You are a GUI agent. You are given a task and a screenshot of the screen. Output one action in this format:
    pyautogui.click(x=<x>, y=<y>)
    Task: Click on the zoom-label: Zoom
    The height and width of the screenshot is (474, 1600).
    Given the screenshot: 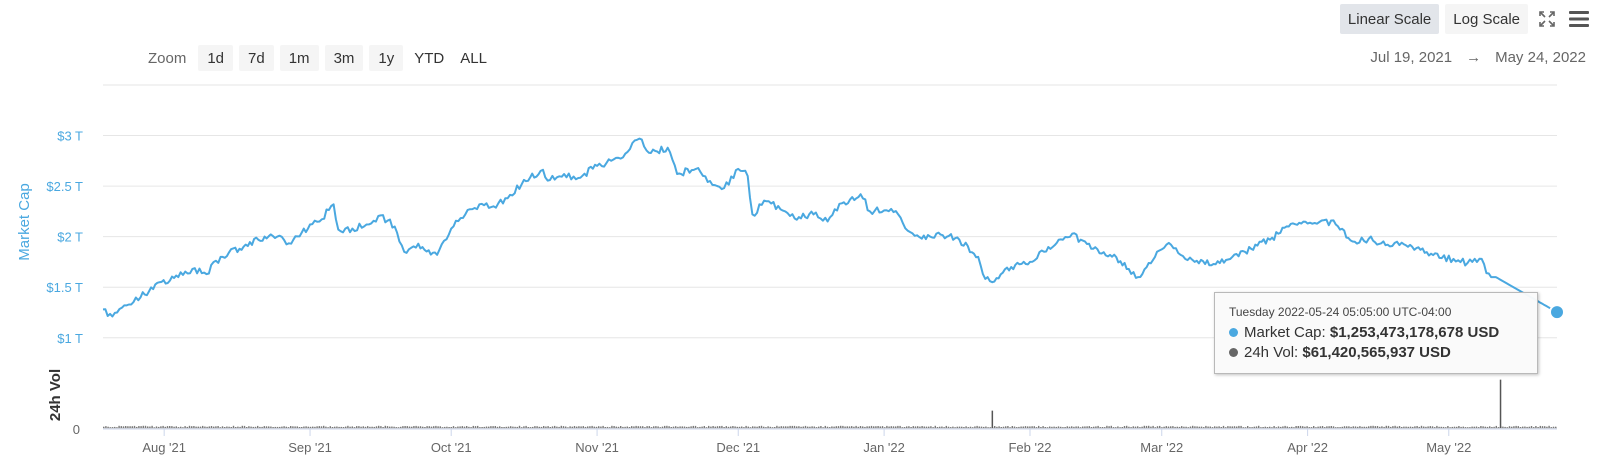 What is the action you would take?
    pyautogui.click(x=167, y=58)
    